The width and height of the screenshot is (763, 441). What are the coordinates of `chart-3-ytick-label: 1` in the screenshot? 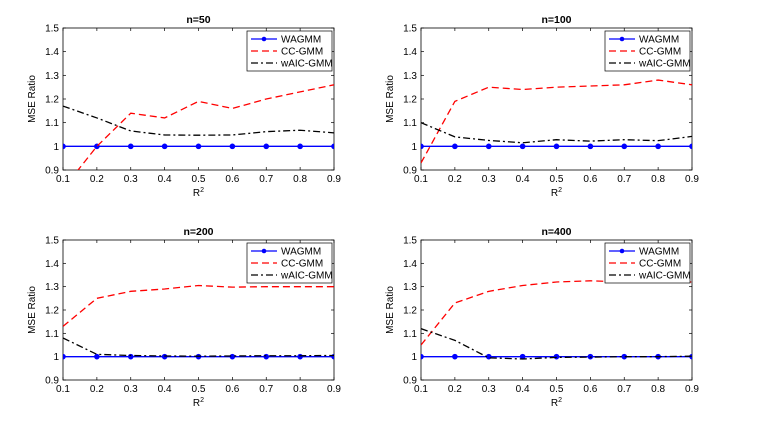 It's located at (56, 357).